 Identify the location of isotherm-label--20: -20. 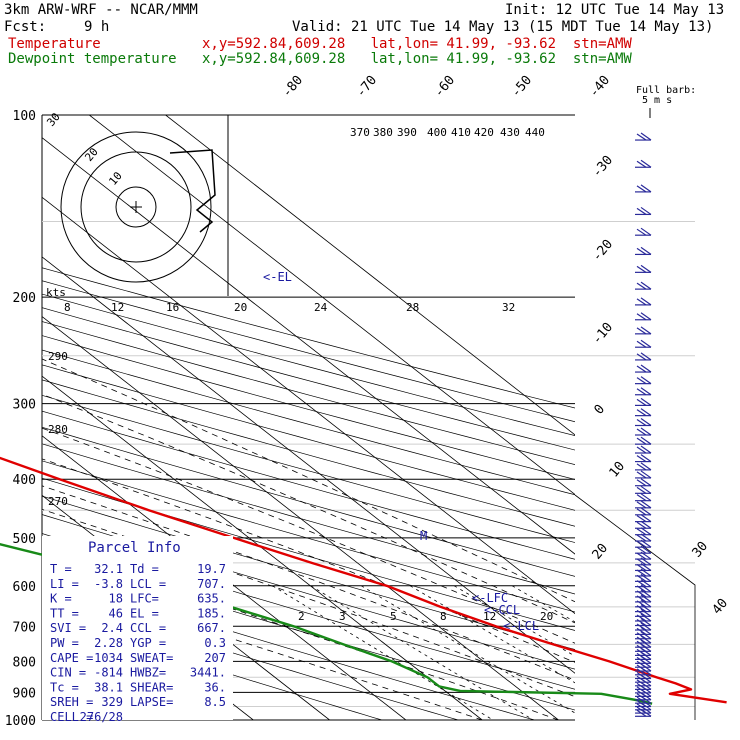
(603, 251).